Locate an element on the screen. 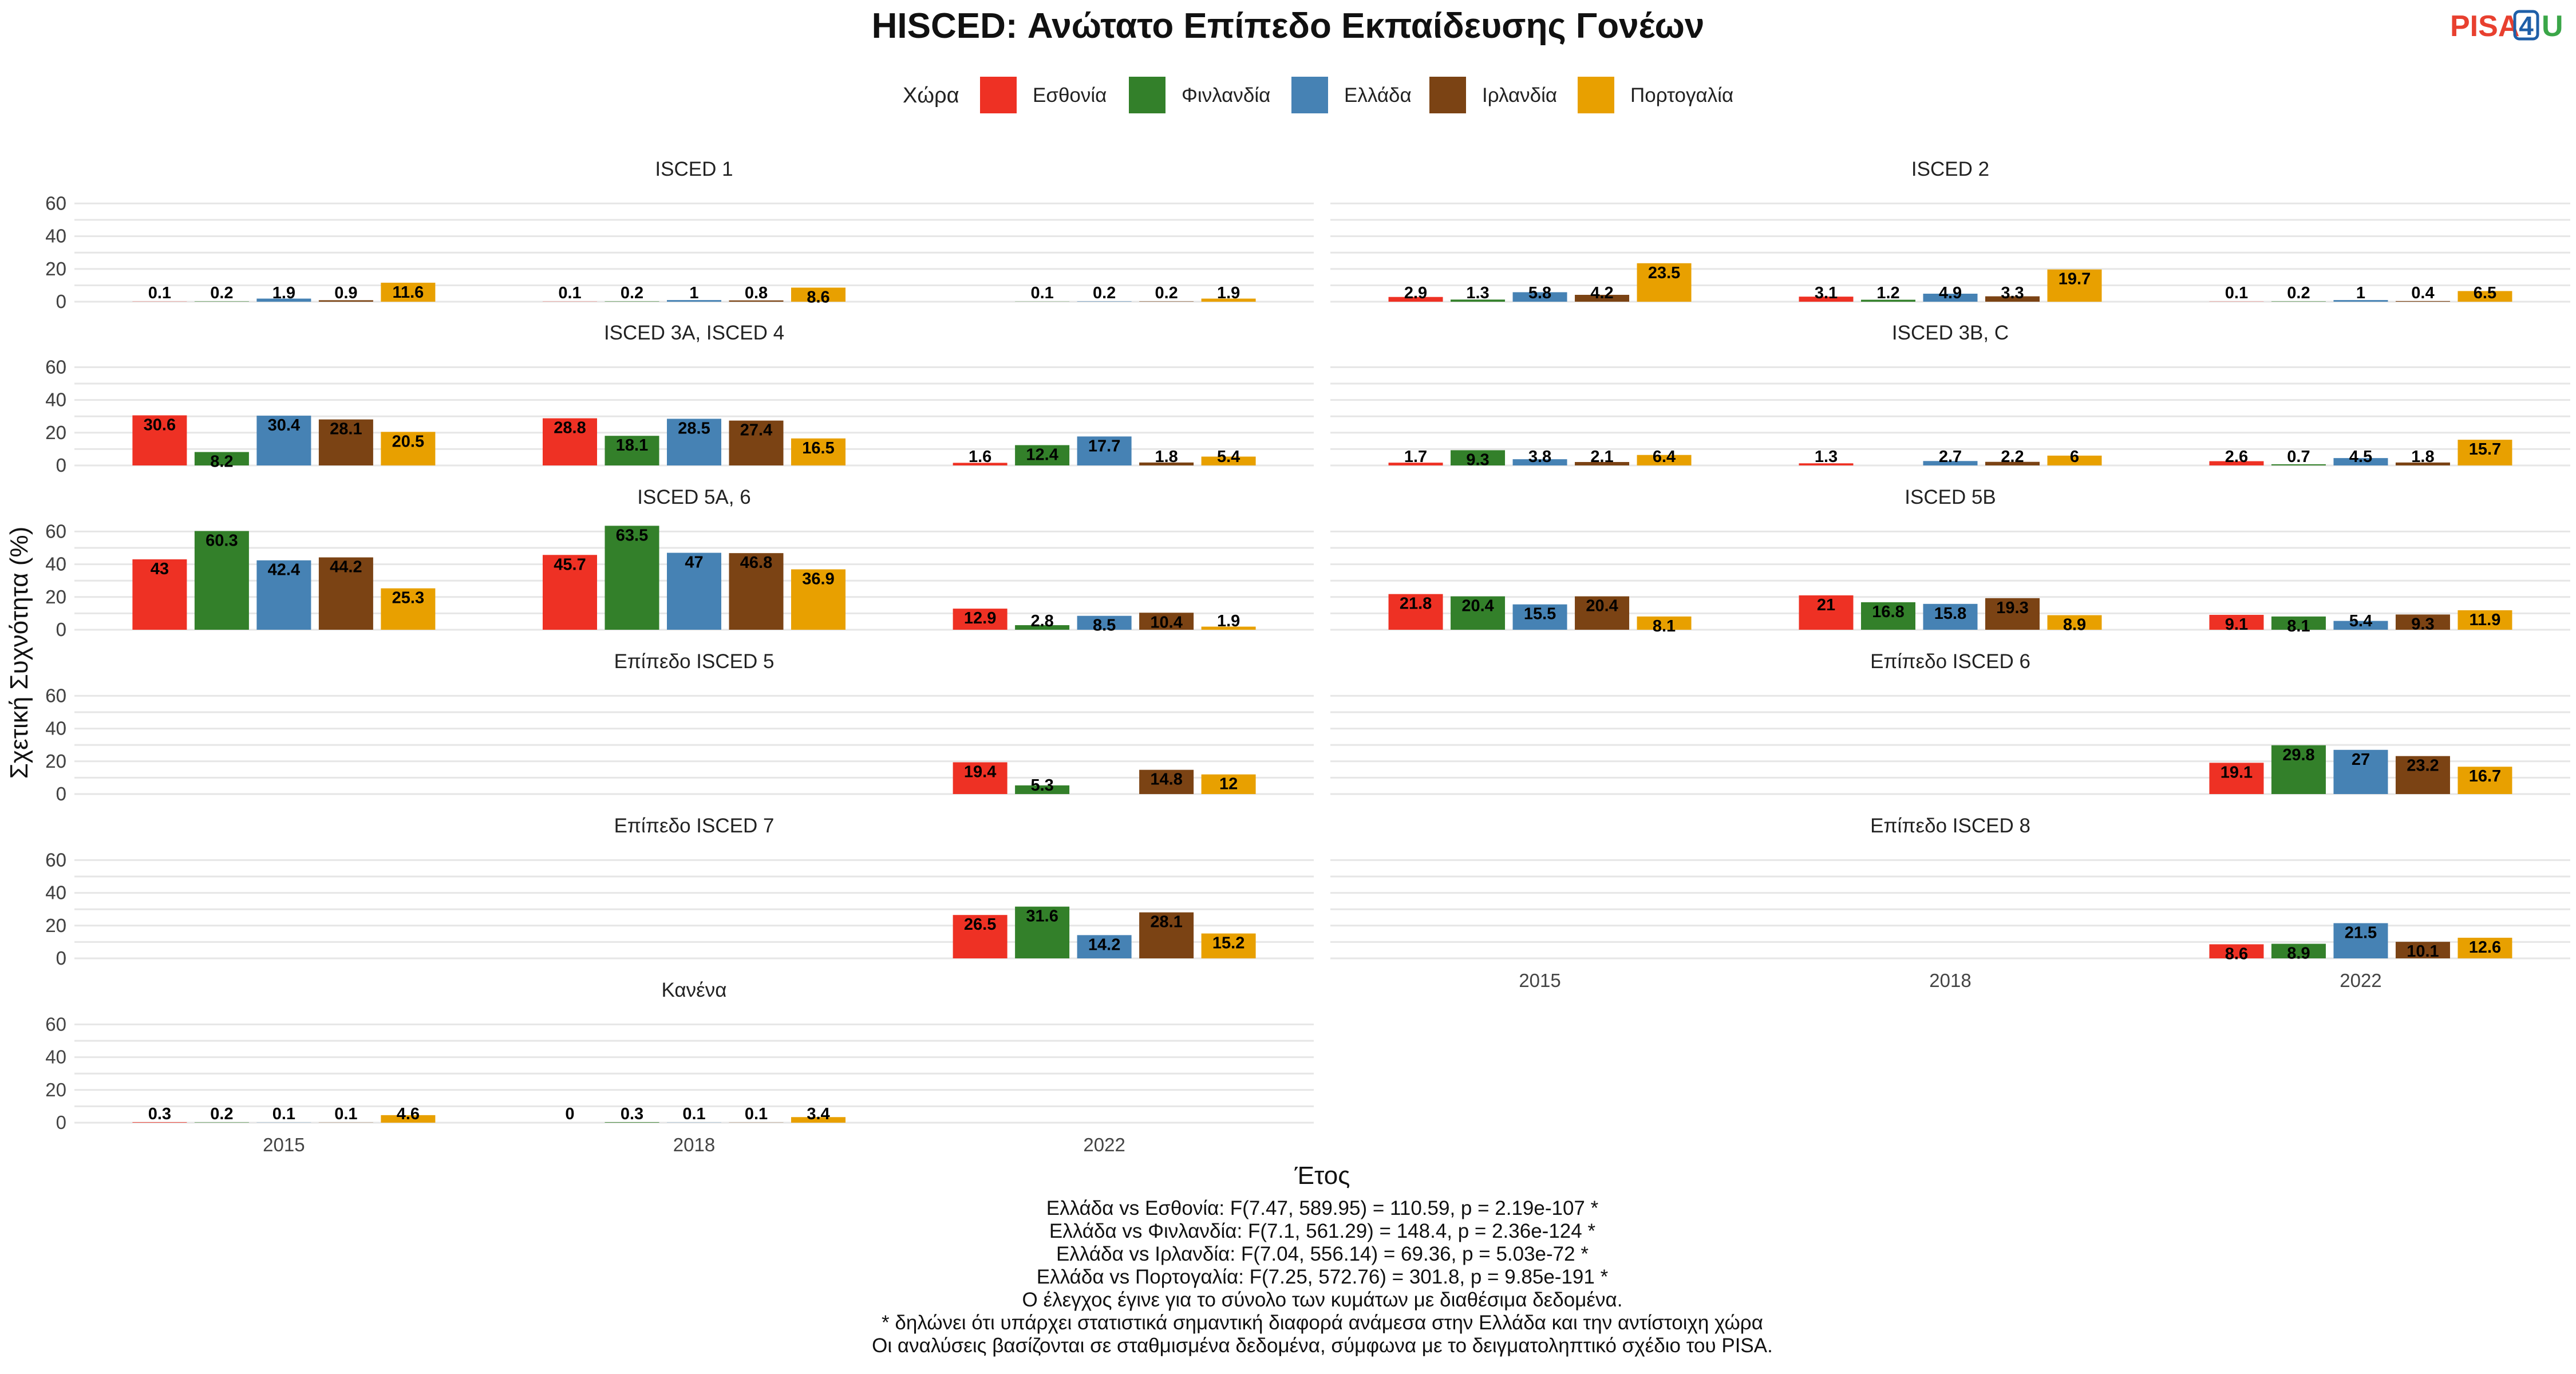 This screenshot has height=1374, width=2576. panel-title: Κανένα is located at coordinates (694, 990).